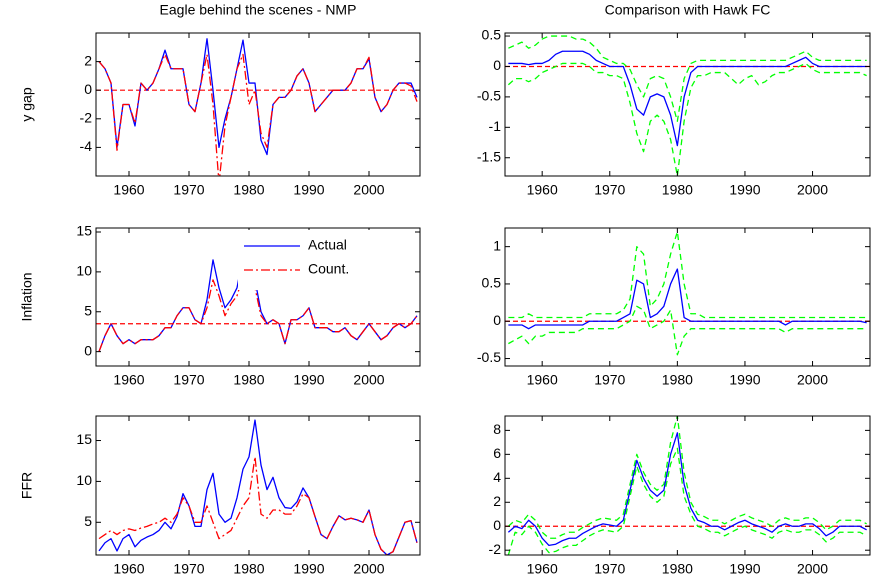 The height and width of the screenshot is (588, 872). What do you see at coordinates (304, 260) in the screenshot?
I see `legend-box` at bounding box center [304, 260].